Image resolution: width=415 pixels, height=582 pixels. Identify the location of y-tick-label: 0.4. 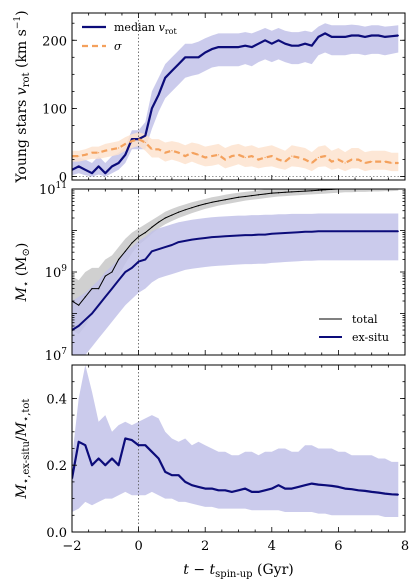
(56, 399).